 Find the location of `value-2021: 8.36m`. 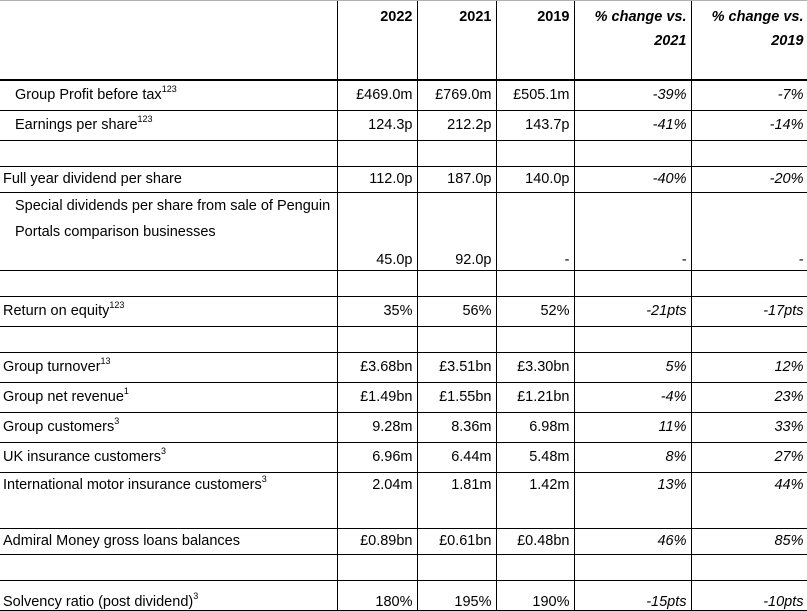

value-2021: 8.36m is located at coordinates (456, 427).